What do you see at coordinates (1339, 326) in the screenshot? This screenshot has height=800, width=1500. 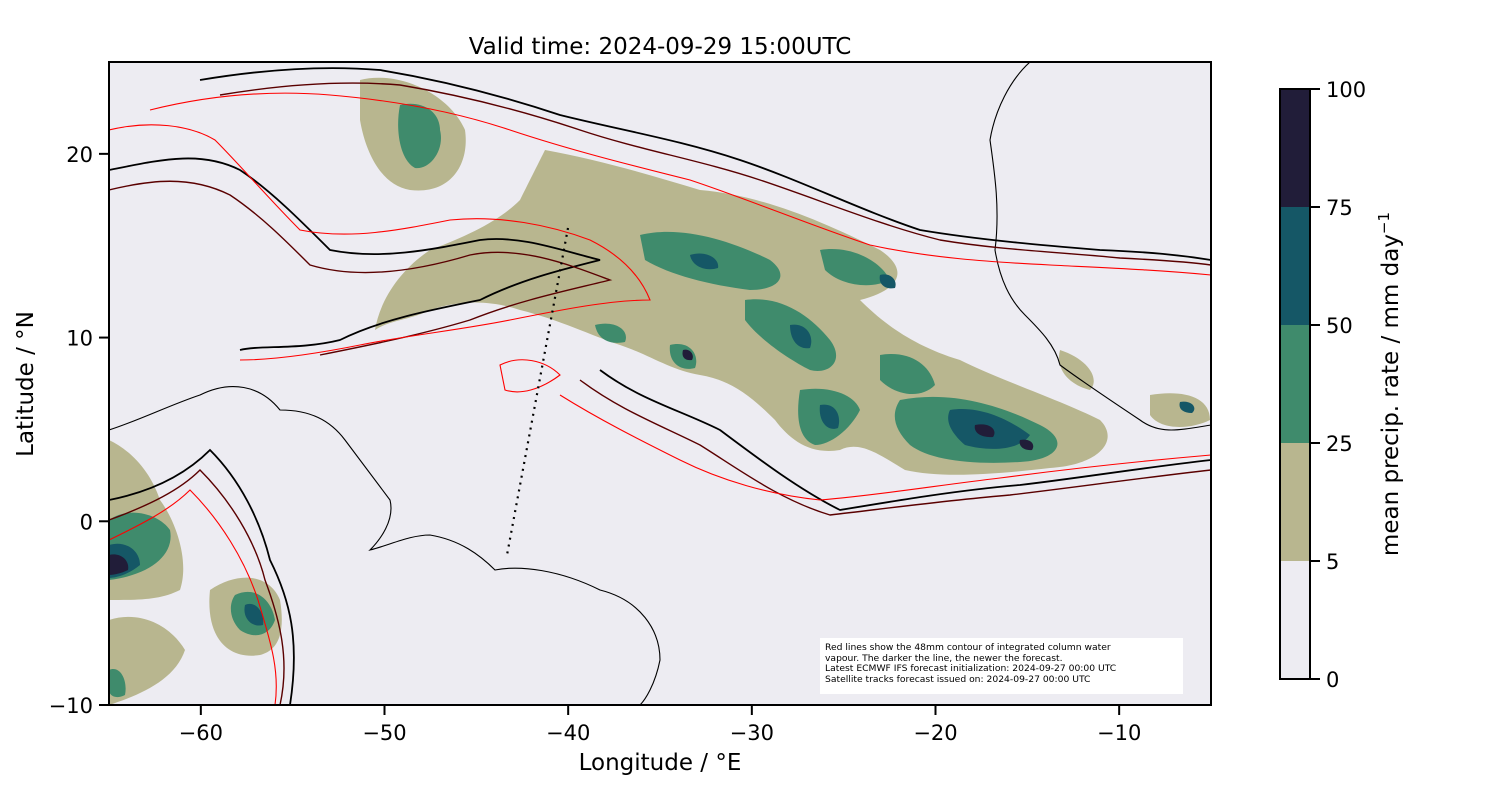 I see `colorbar-tick-label: 50` at bounding box center [1339, 326].